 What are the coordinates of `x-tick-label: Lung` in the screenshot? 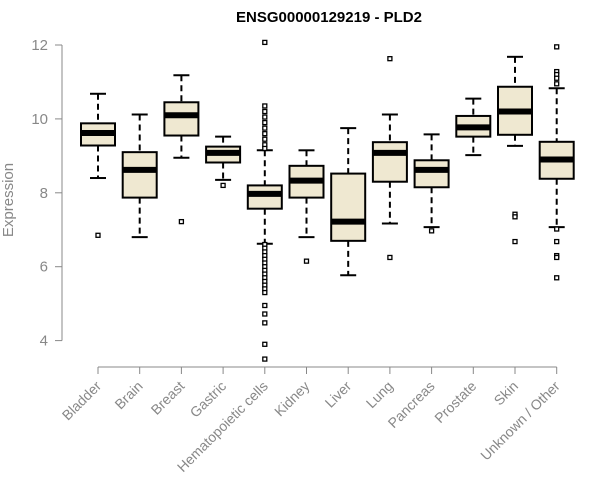 It's located at (379, 394).